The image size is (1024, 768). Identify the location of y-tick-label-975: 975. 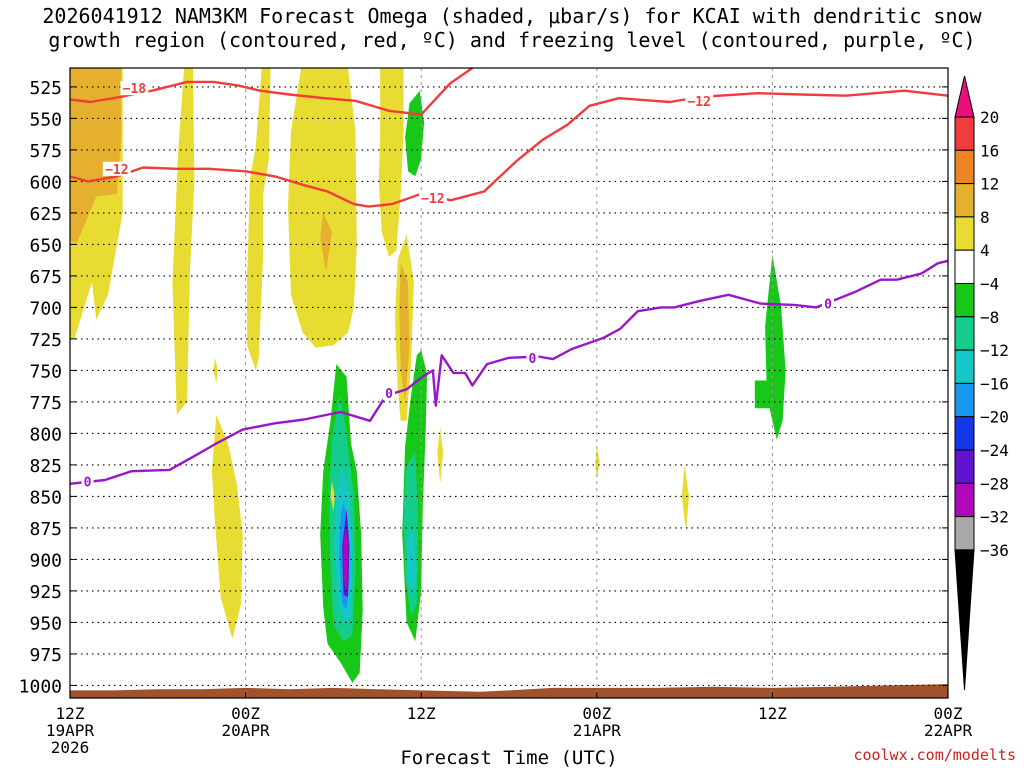
(45, 655).